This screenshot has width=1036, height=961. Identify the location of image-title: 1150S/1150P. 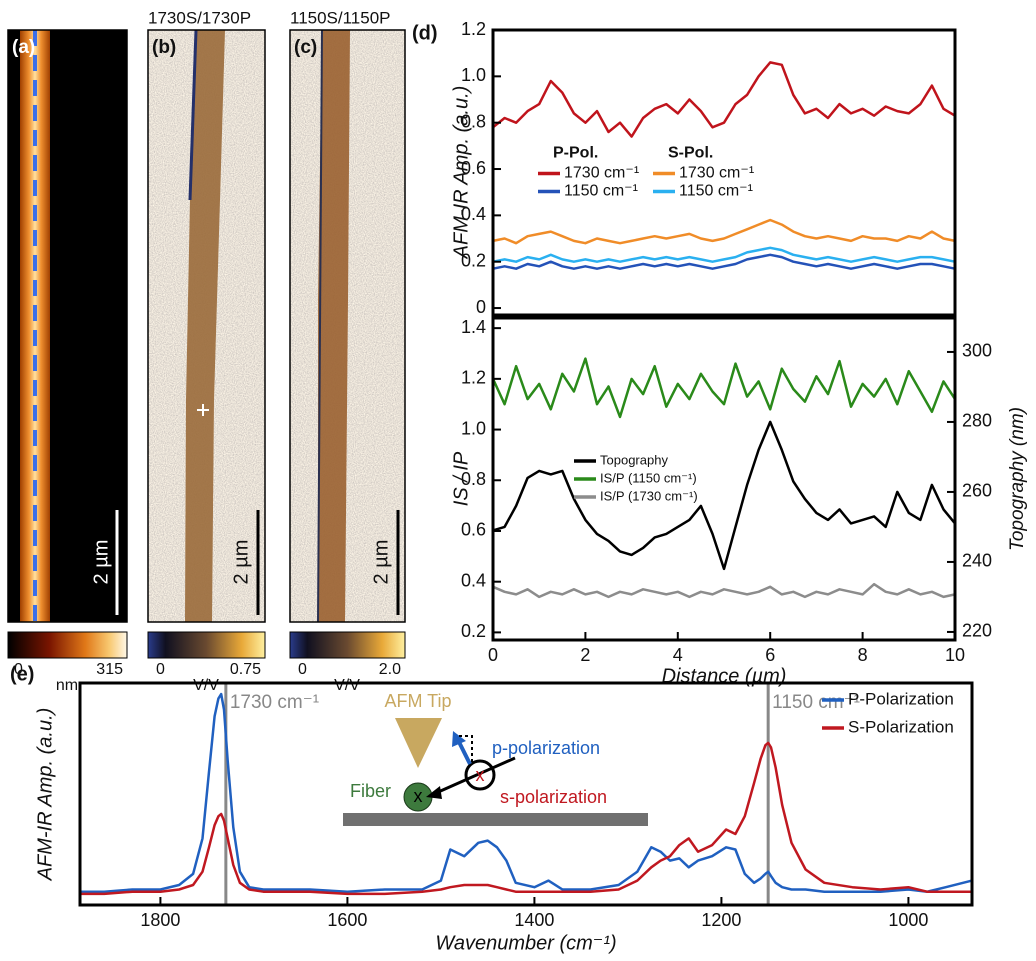
(340, 17).